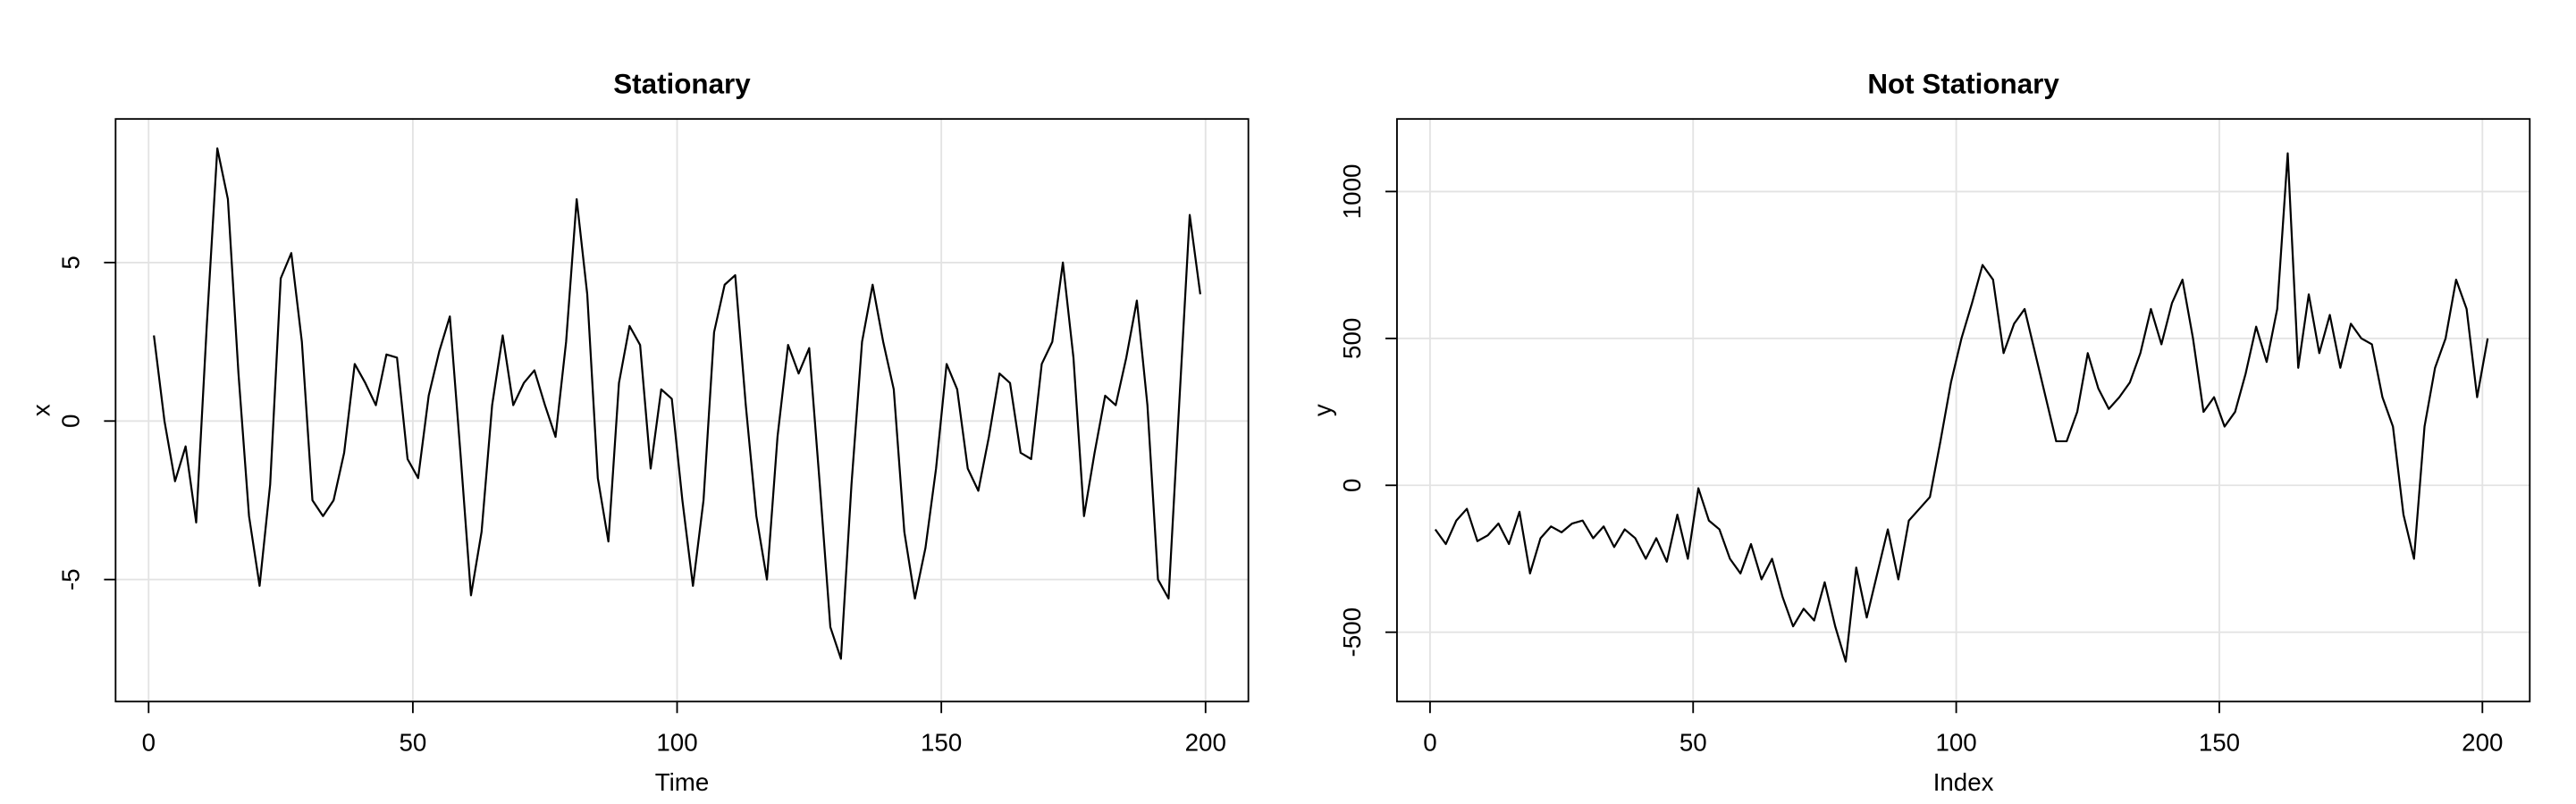 Image resolution: width=2576 pixels, height=804 pixels. What do you see at coordinates (1323, 410) in the screenshot?
I see `y-axis-label: y` at bounding box center [1323, 410].